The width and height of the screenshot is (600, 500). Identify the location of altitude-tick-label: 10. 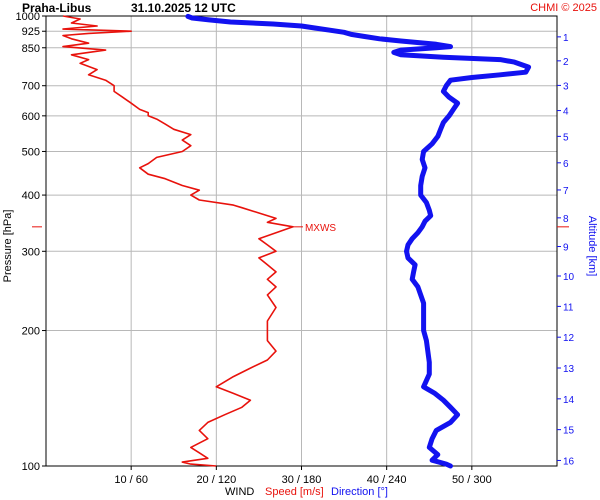
(569, 277).